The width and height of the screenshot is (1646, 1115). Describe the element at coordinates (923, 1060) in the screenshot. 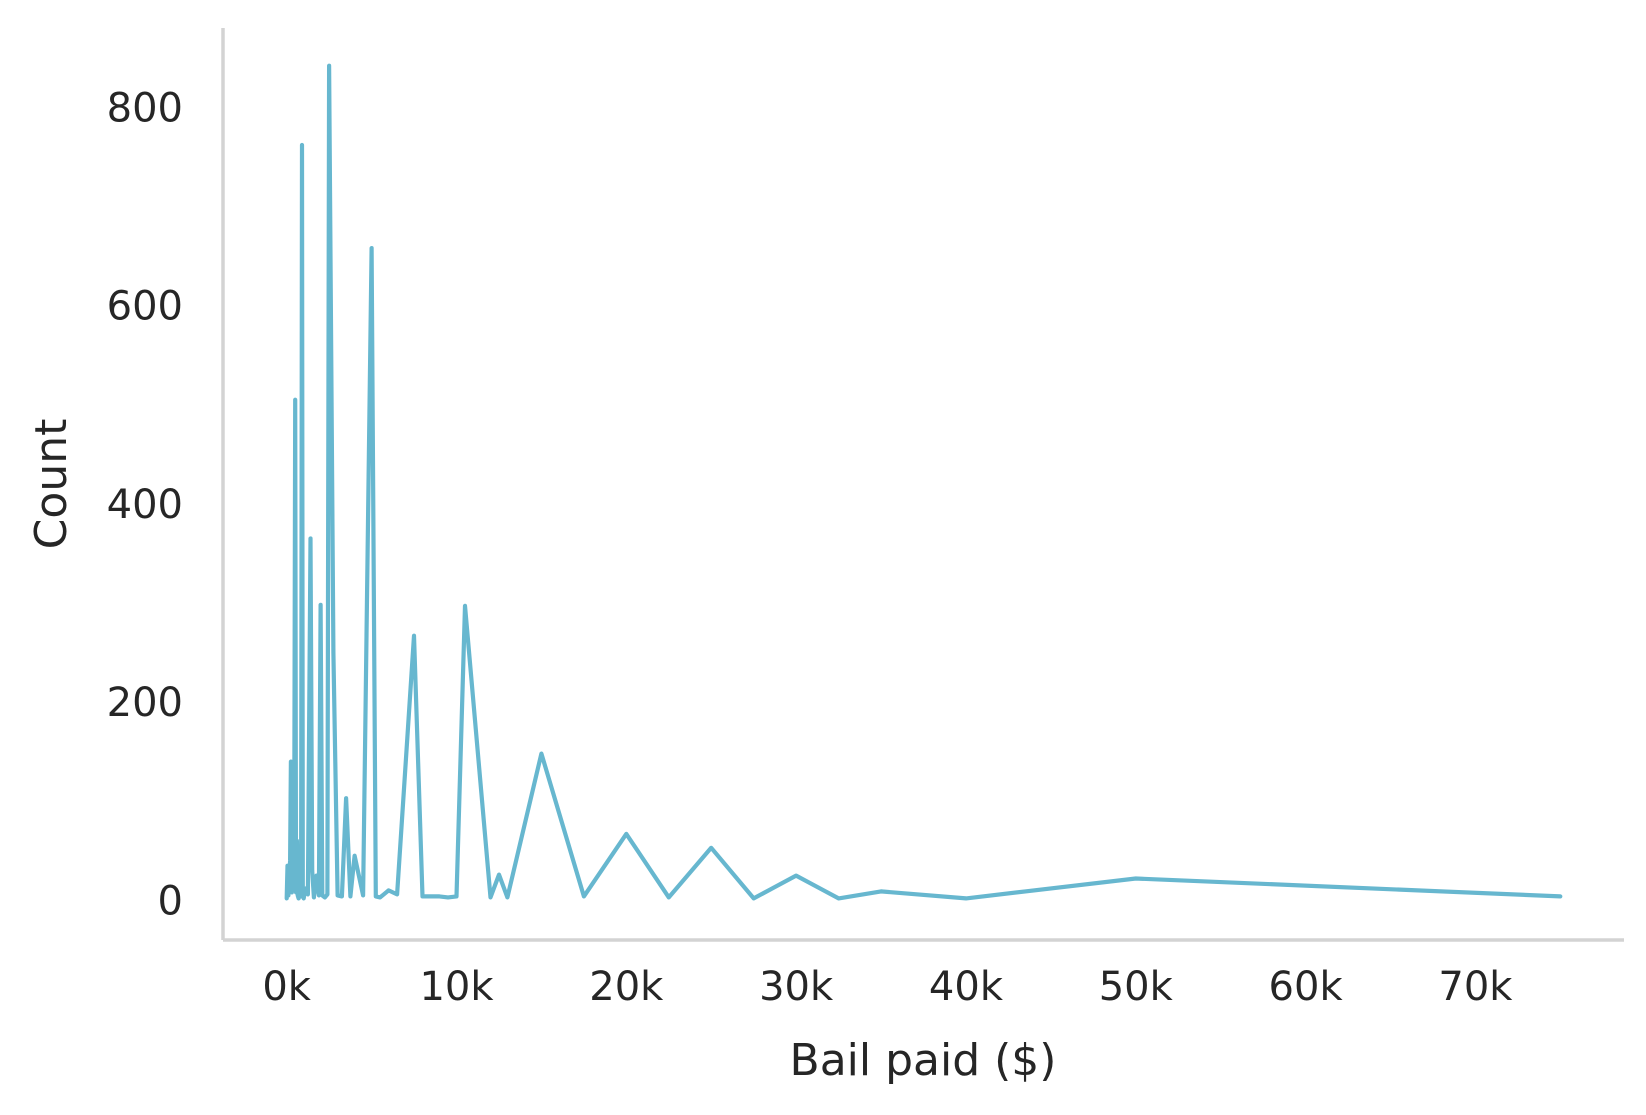

I see `x-axis-label: Bail paid ($)` at that location.